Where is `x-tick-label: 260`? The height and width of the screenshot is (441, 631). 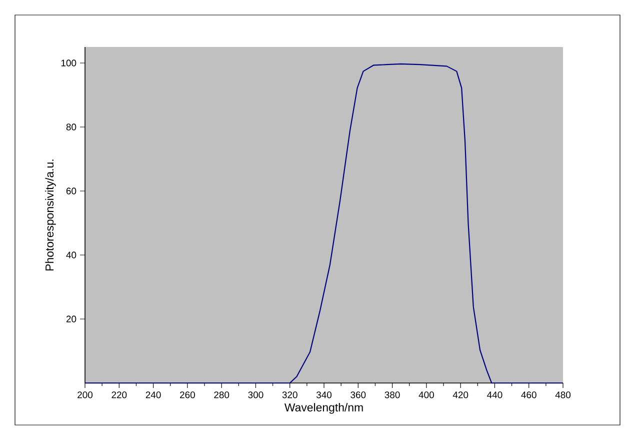 x-tick-label: 260 is located at coordinates (187, 395).